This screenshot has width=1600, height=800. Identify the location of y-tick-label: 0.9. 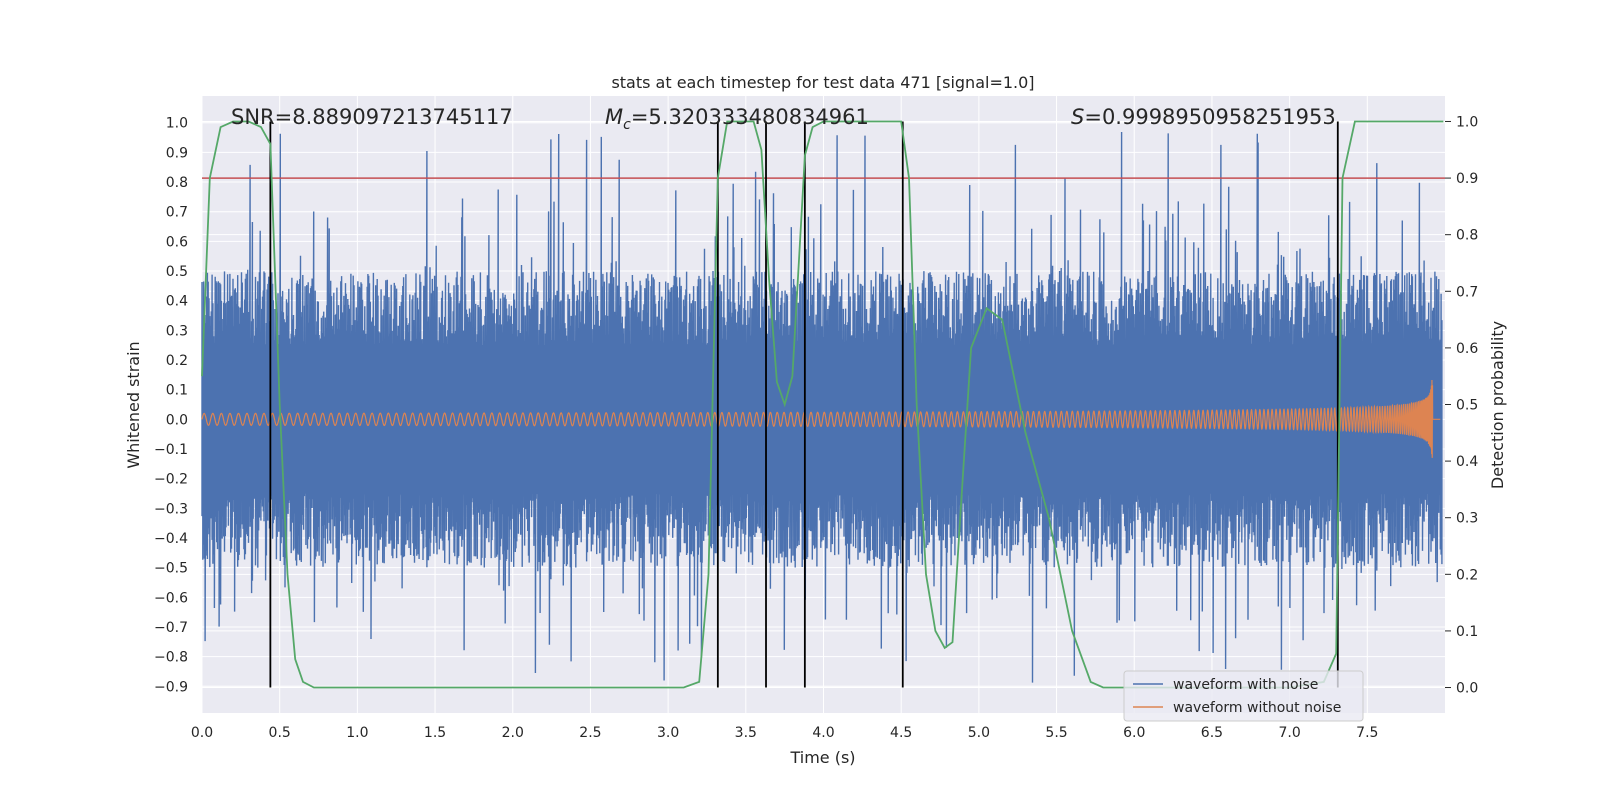
(177, 153).